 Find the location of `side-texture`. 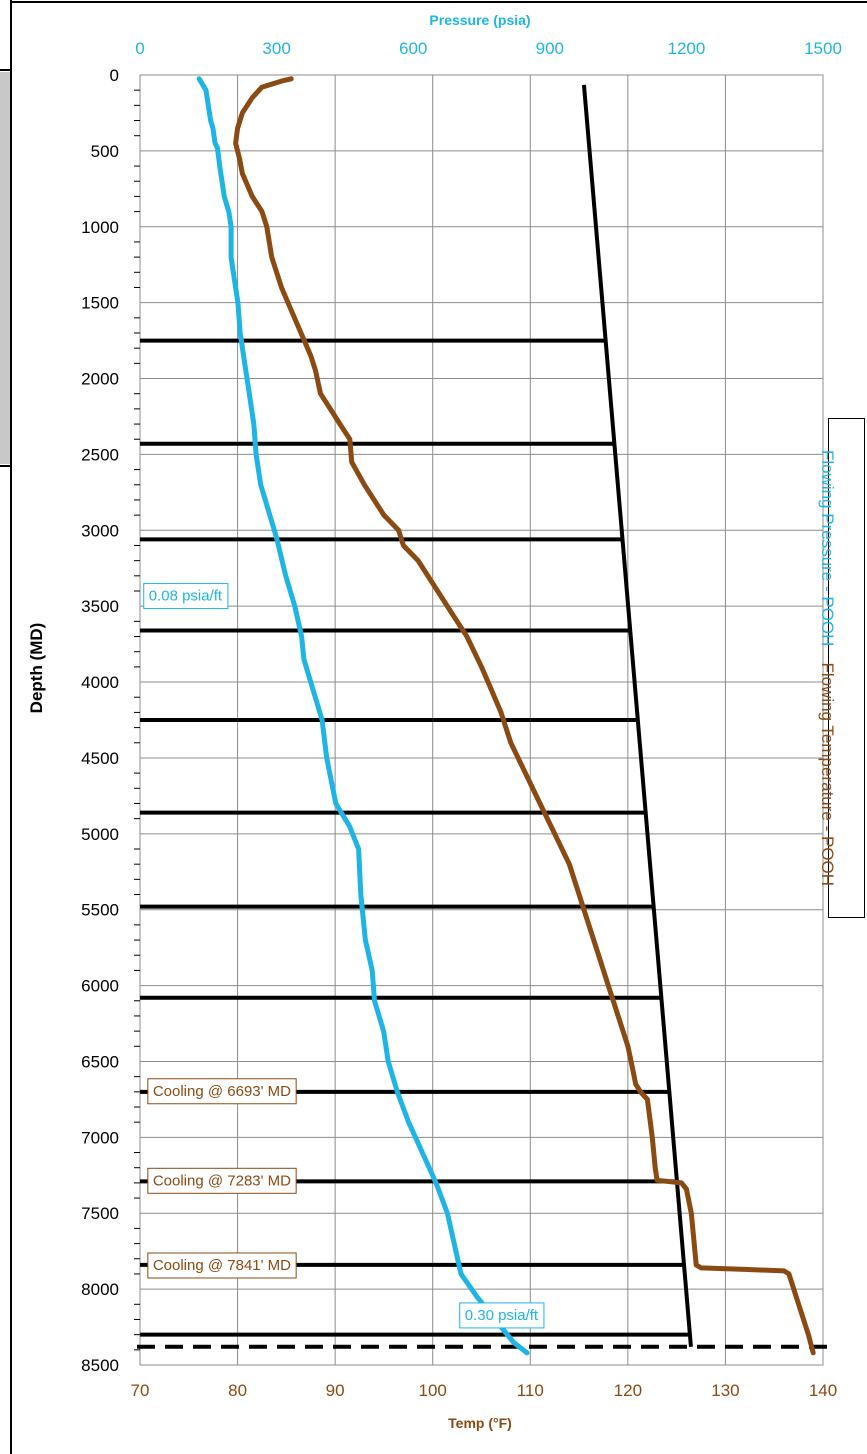

side-texture is located at coordinates (5, 268).